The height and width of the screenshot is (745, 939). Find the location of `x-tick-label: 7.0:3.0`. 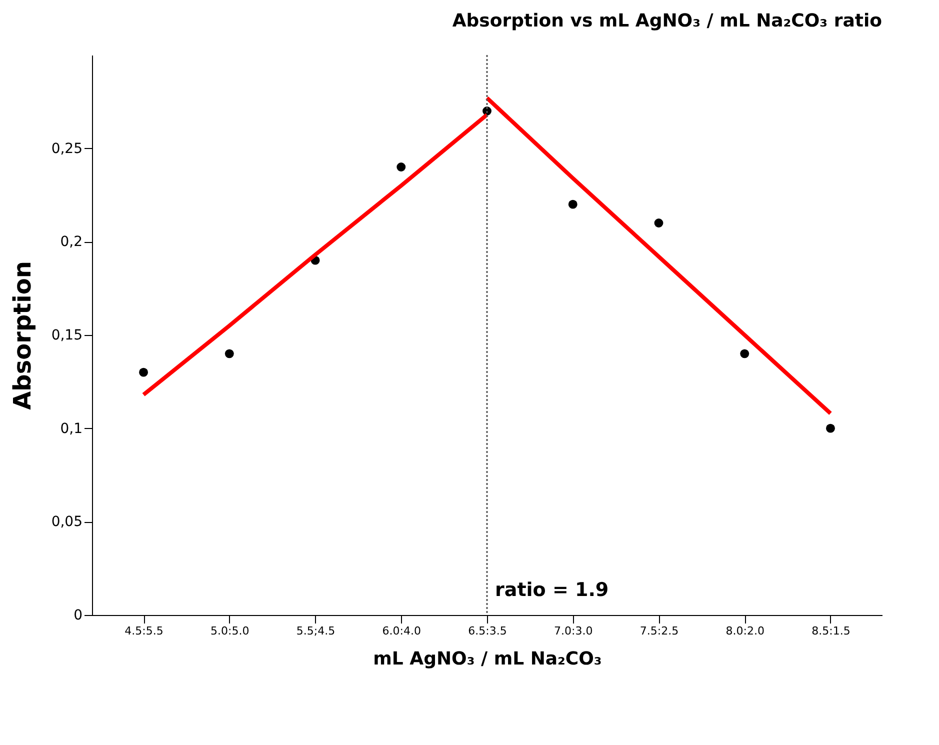

x-tick-label: 7.0:3.0 is located at coordinates (573, 631).